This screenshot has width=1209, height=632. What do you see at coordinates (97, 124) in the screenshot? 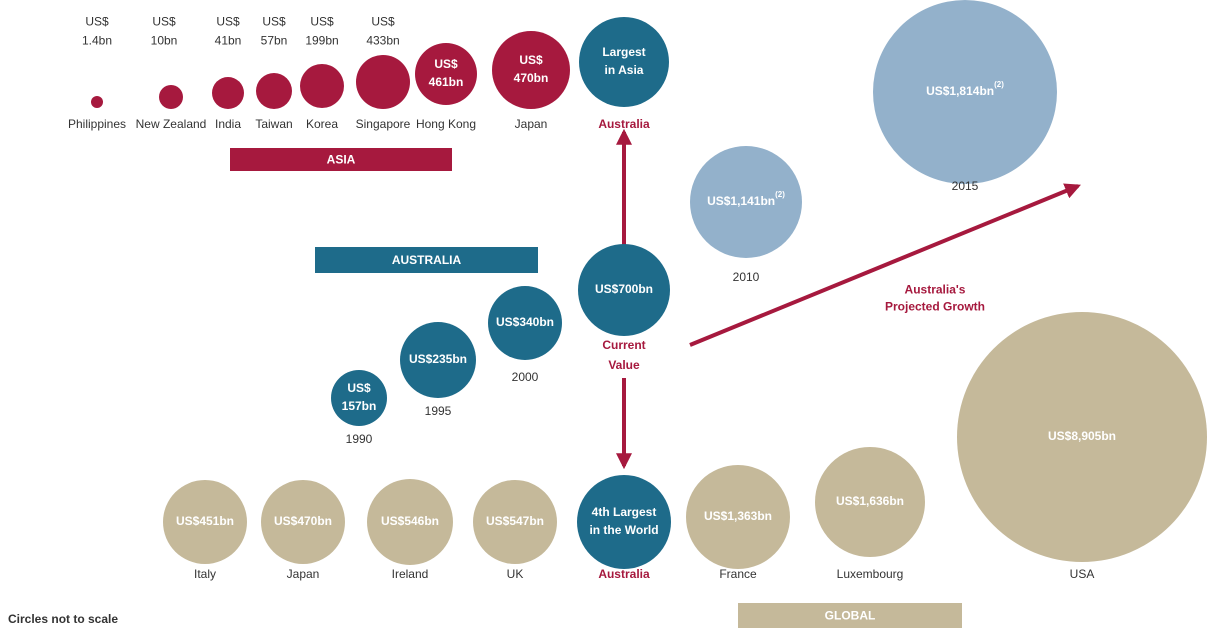
I see `country-label: Philippines` at bounding box center [97, 124].